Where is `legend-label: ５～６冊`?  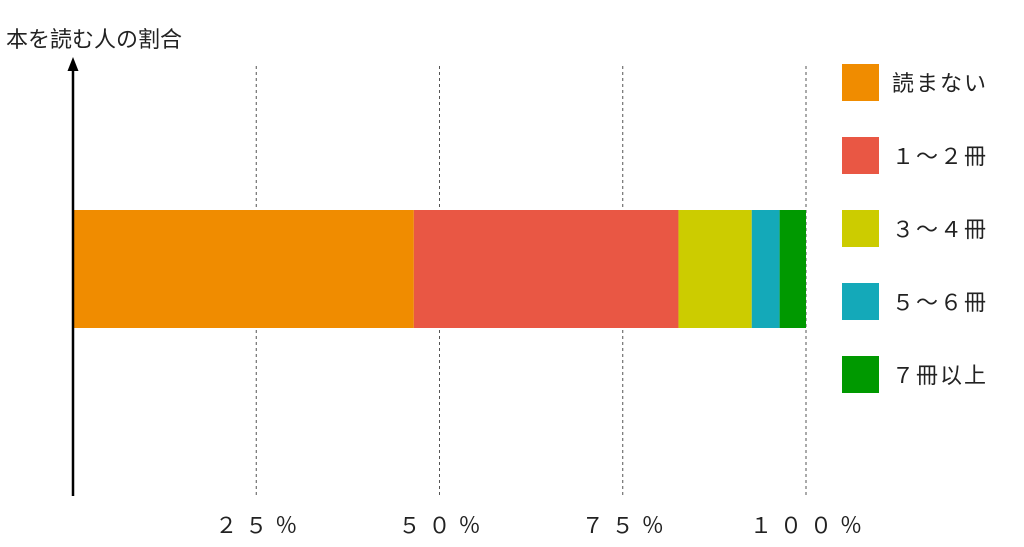 legend-label: ５～６冊 is located at coordinates (940, 303).